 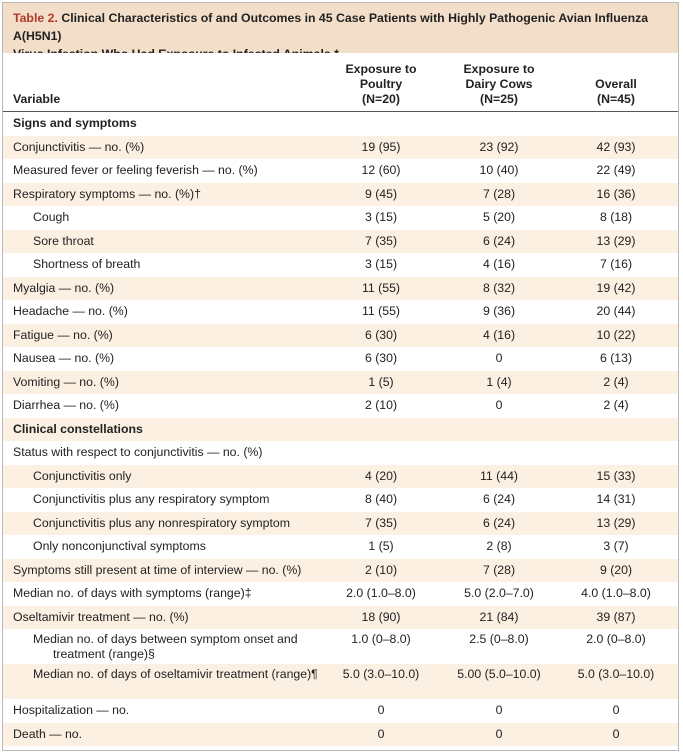 What do you see at coordinates (48, 733) in the screenshot?
I see `row-label: Death — no.` at bounding box center [48, 733].